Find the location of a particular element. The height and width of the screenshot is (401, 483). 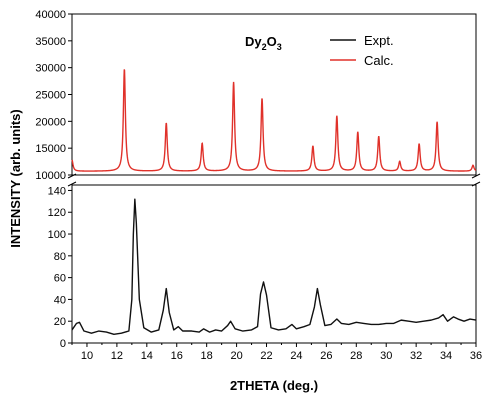

upper-y-tick-label: 35000 is located at coordinates (50, 42).